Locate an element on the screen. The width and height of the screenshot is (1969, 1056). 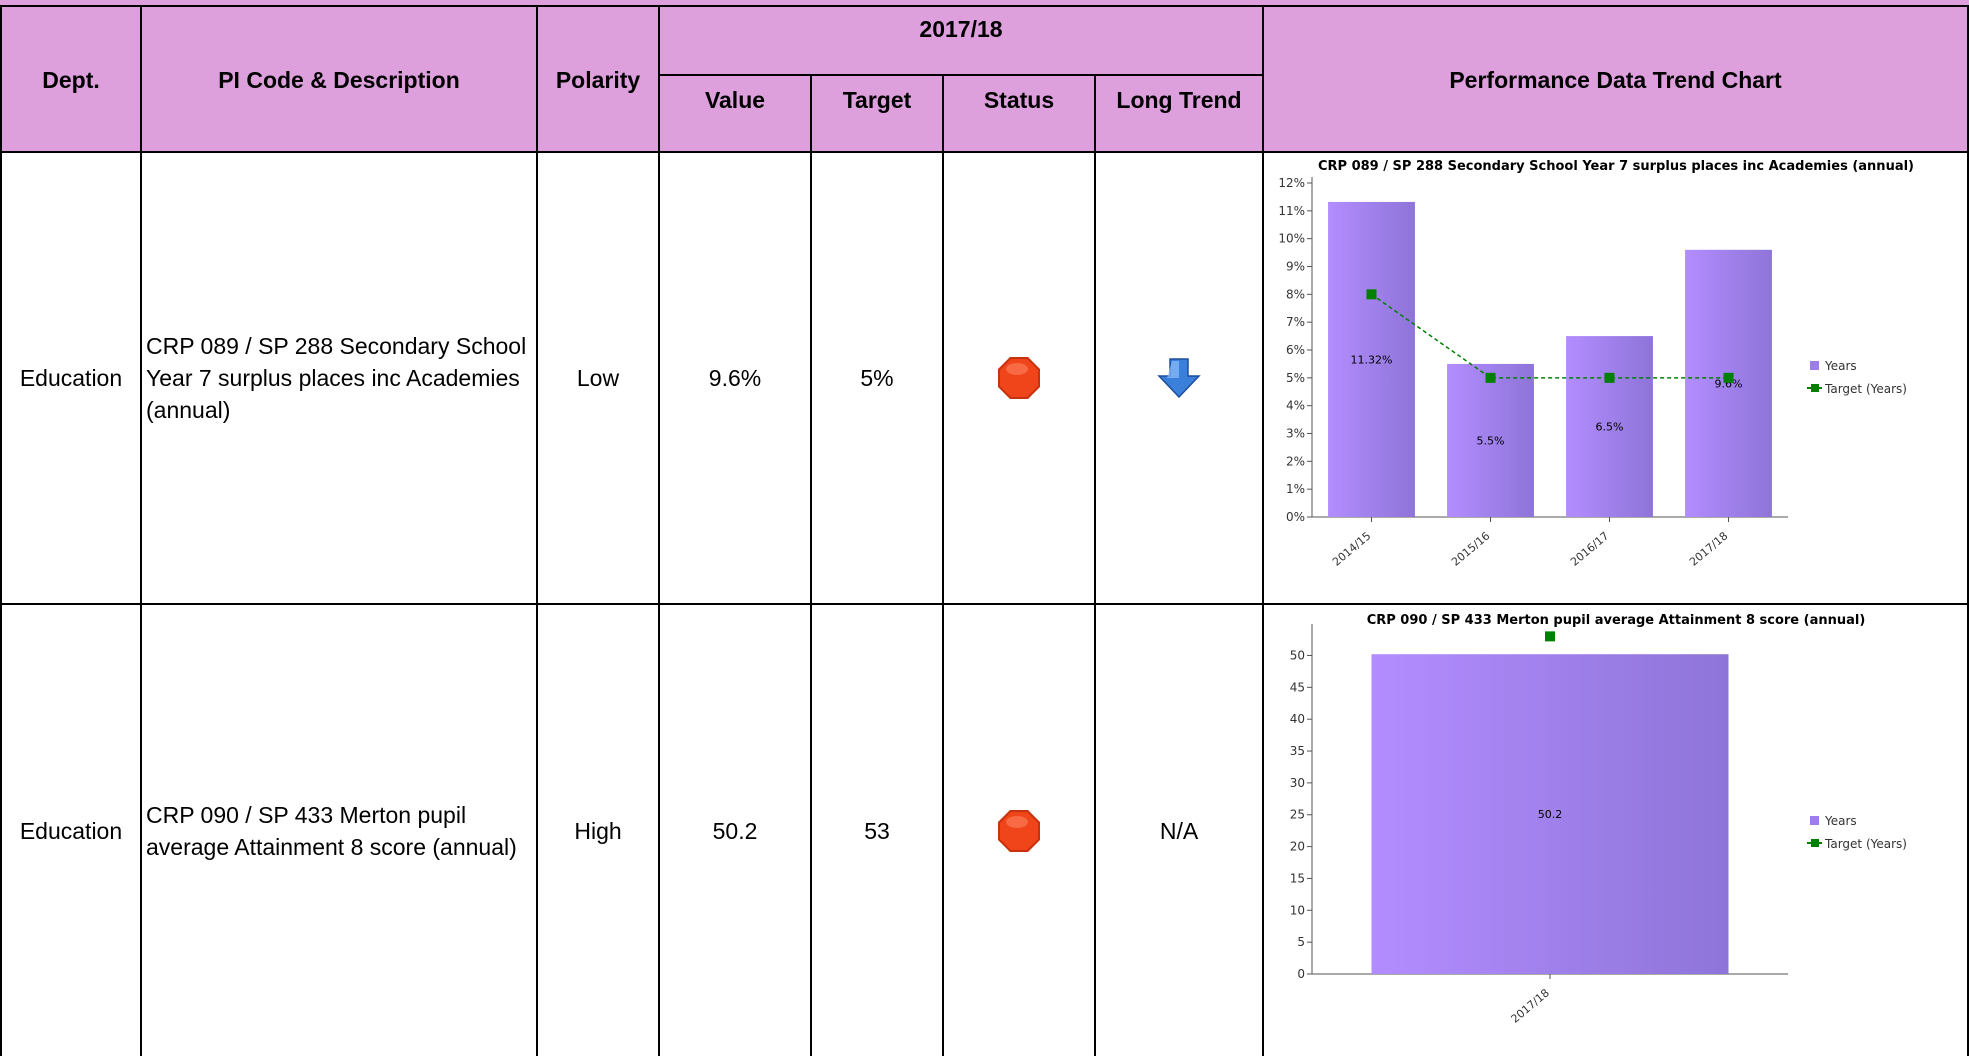
blue-down-arrow-icon is located at coordinates (1179, 378).